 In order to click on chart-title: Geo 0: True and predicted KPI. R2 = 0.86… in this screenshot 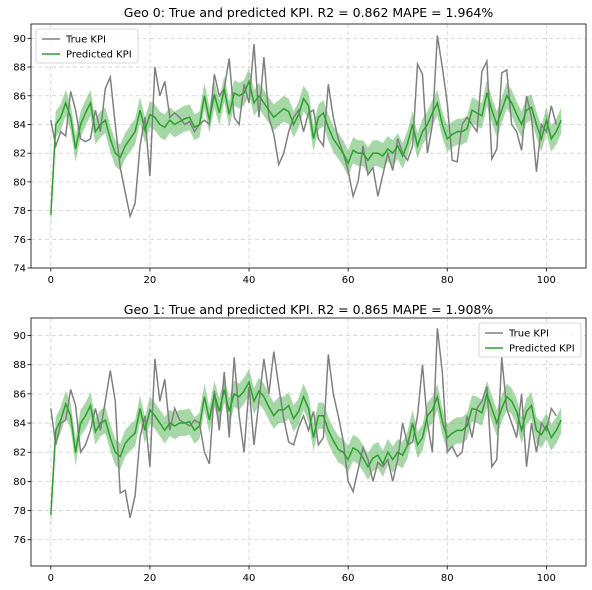, I will do `click(309, 12)`.